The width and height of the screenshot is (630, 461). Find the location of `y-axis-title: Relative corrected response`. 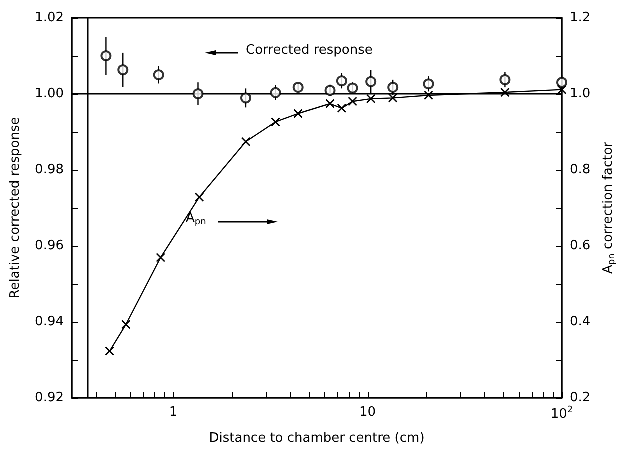

y-axis-title: Relative corrected response is located at coordinates (15, 208).